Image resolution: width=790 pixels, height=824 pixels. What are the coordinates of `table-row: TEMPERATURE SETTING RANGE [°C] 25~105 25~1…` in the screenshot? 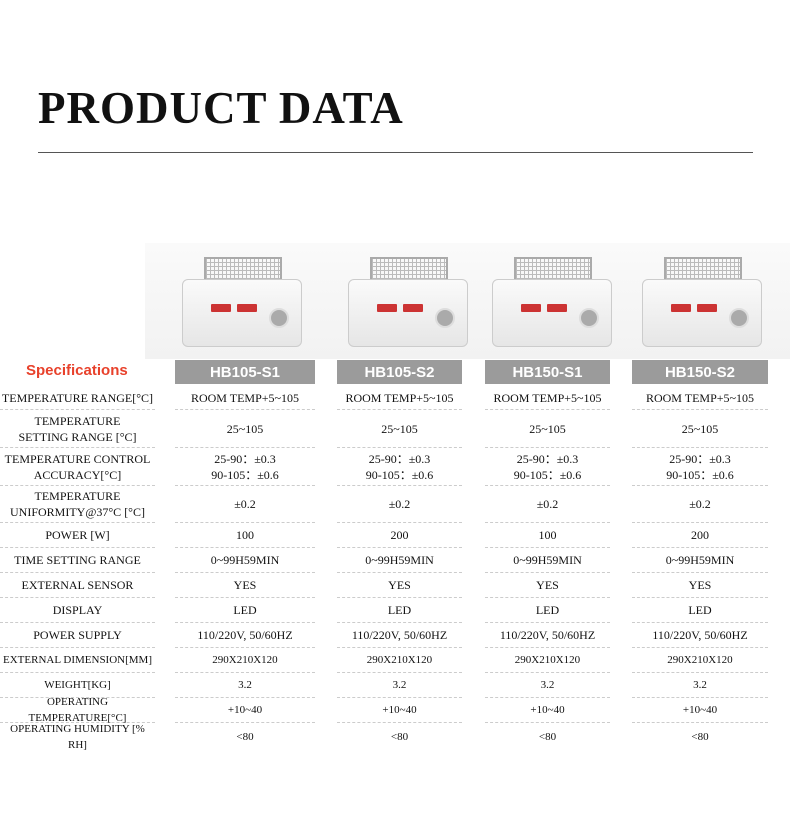 It's located at (395, 429).